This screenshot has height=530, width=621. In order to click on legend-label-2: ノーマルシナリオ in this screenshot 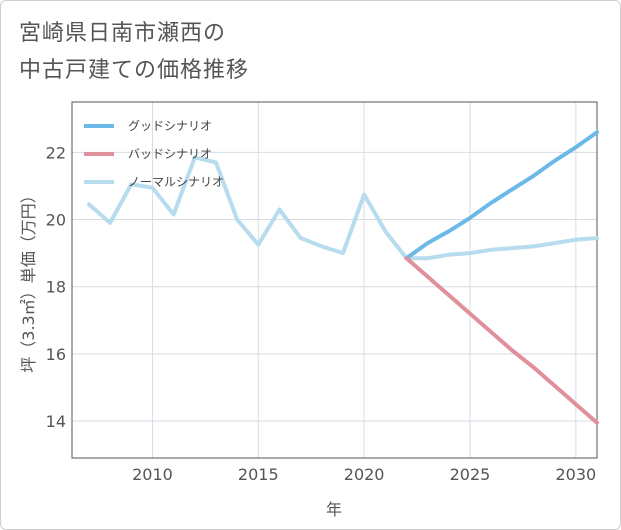, I will do `click(176, 182)`.